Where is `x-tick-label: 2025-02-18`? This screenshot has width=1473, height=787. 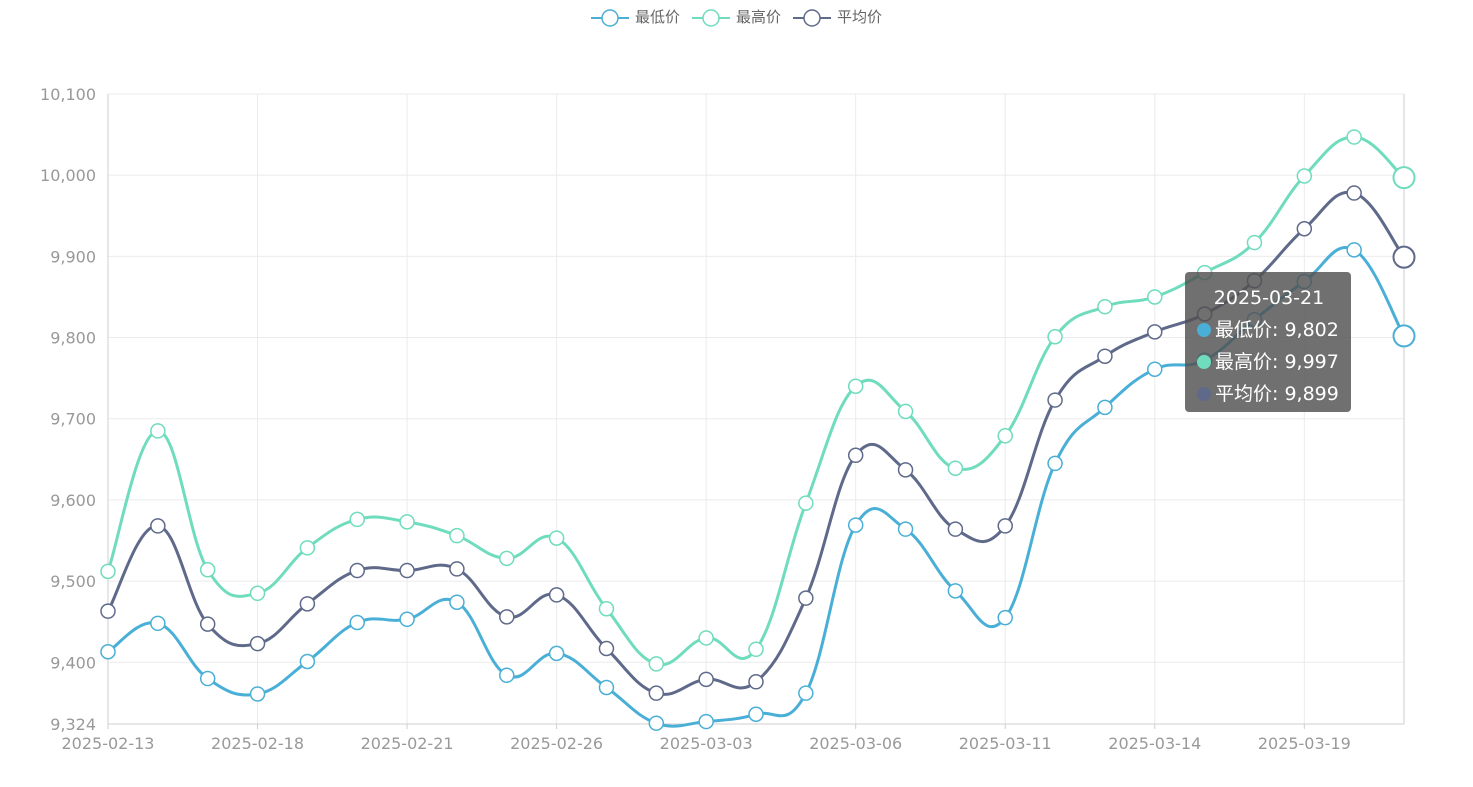
x-tick-label: 2025-02-18 is located at coordinates (257, 743).